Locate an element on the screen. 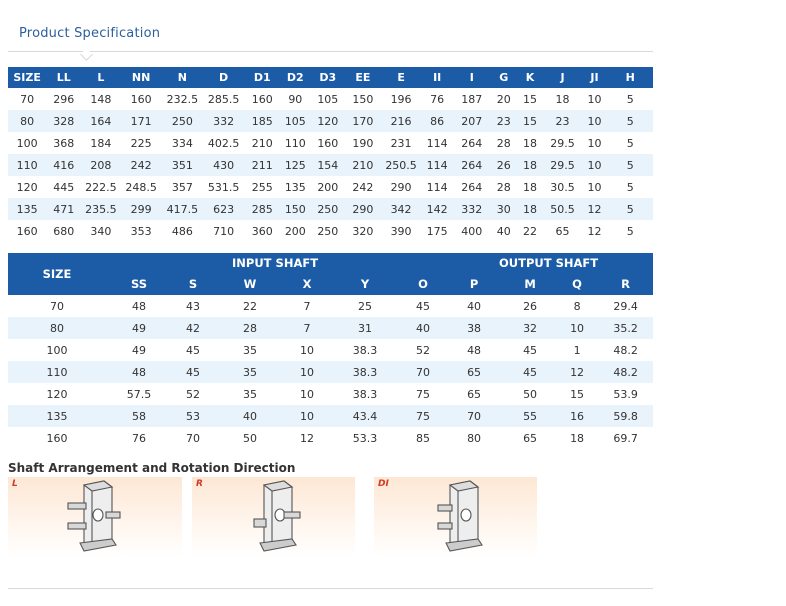 This screenshot has height=606, width=786. table-cell: 50 is located at coordinates (530, 394).